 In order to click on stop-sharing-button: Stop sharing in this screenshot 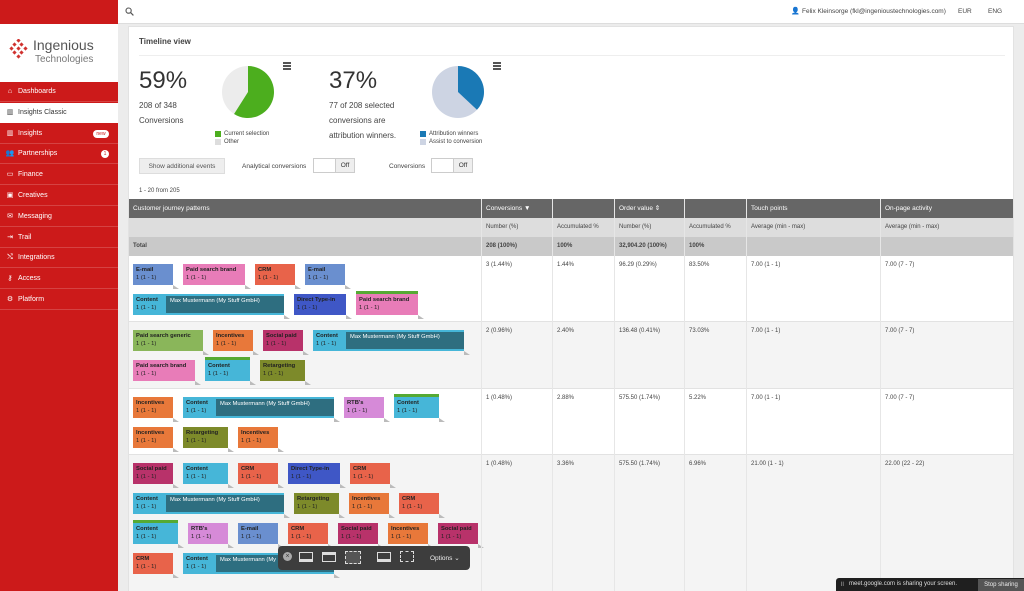, I will do `click(1001, 585)`.